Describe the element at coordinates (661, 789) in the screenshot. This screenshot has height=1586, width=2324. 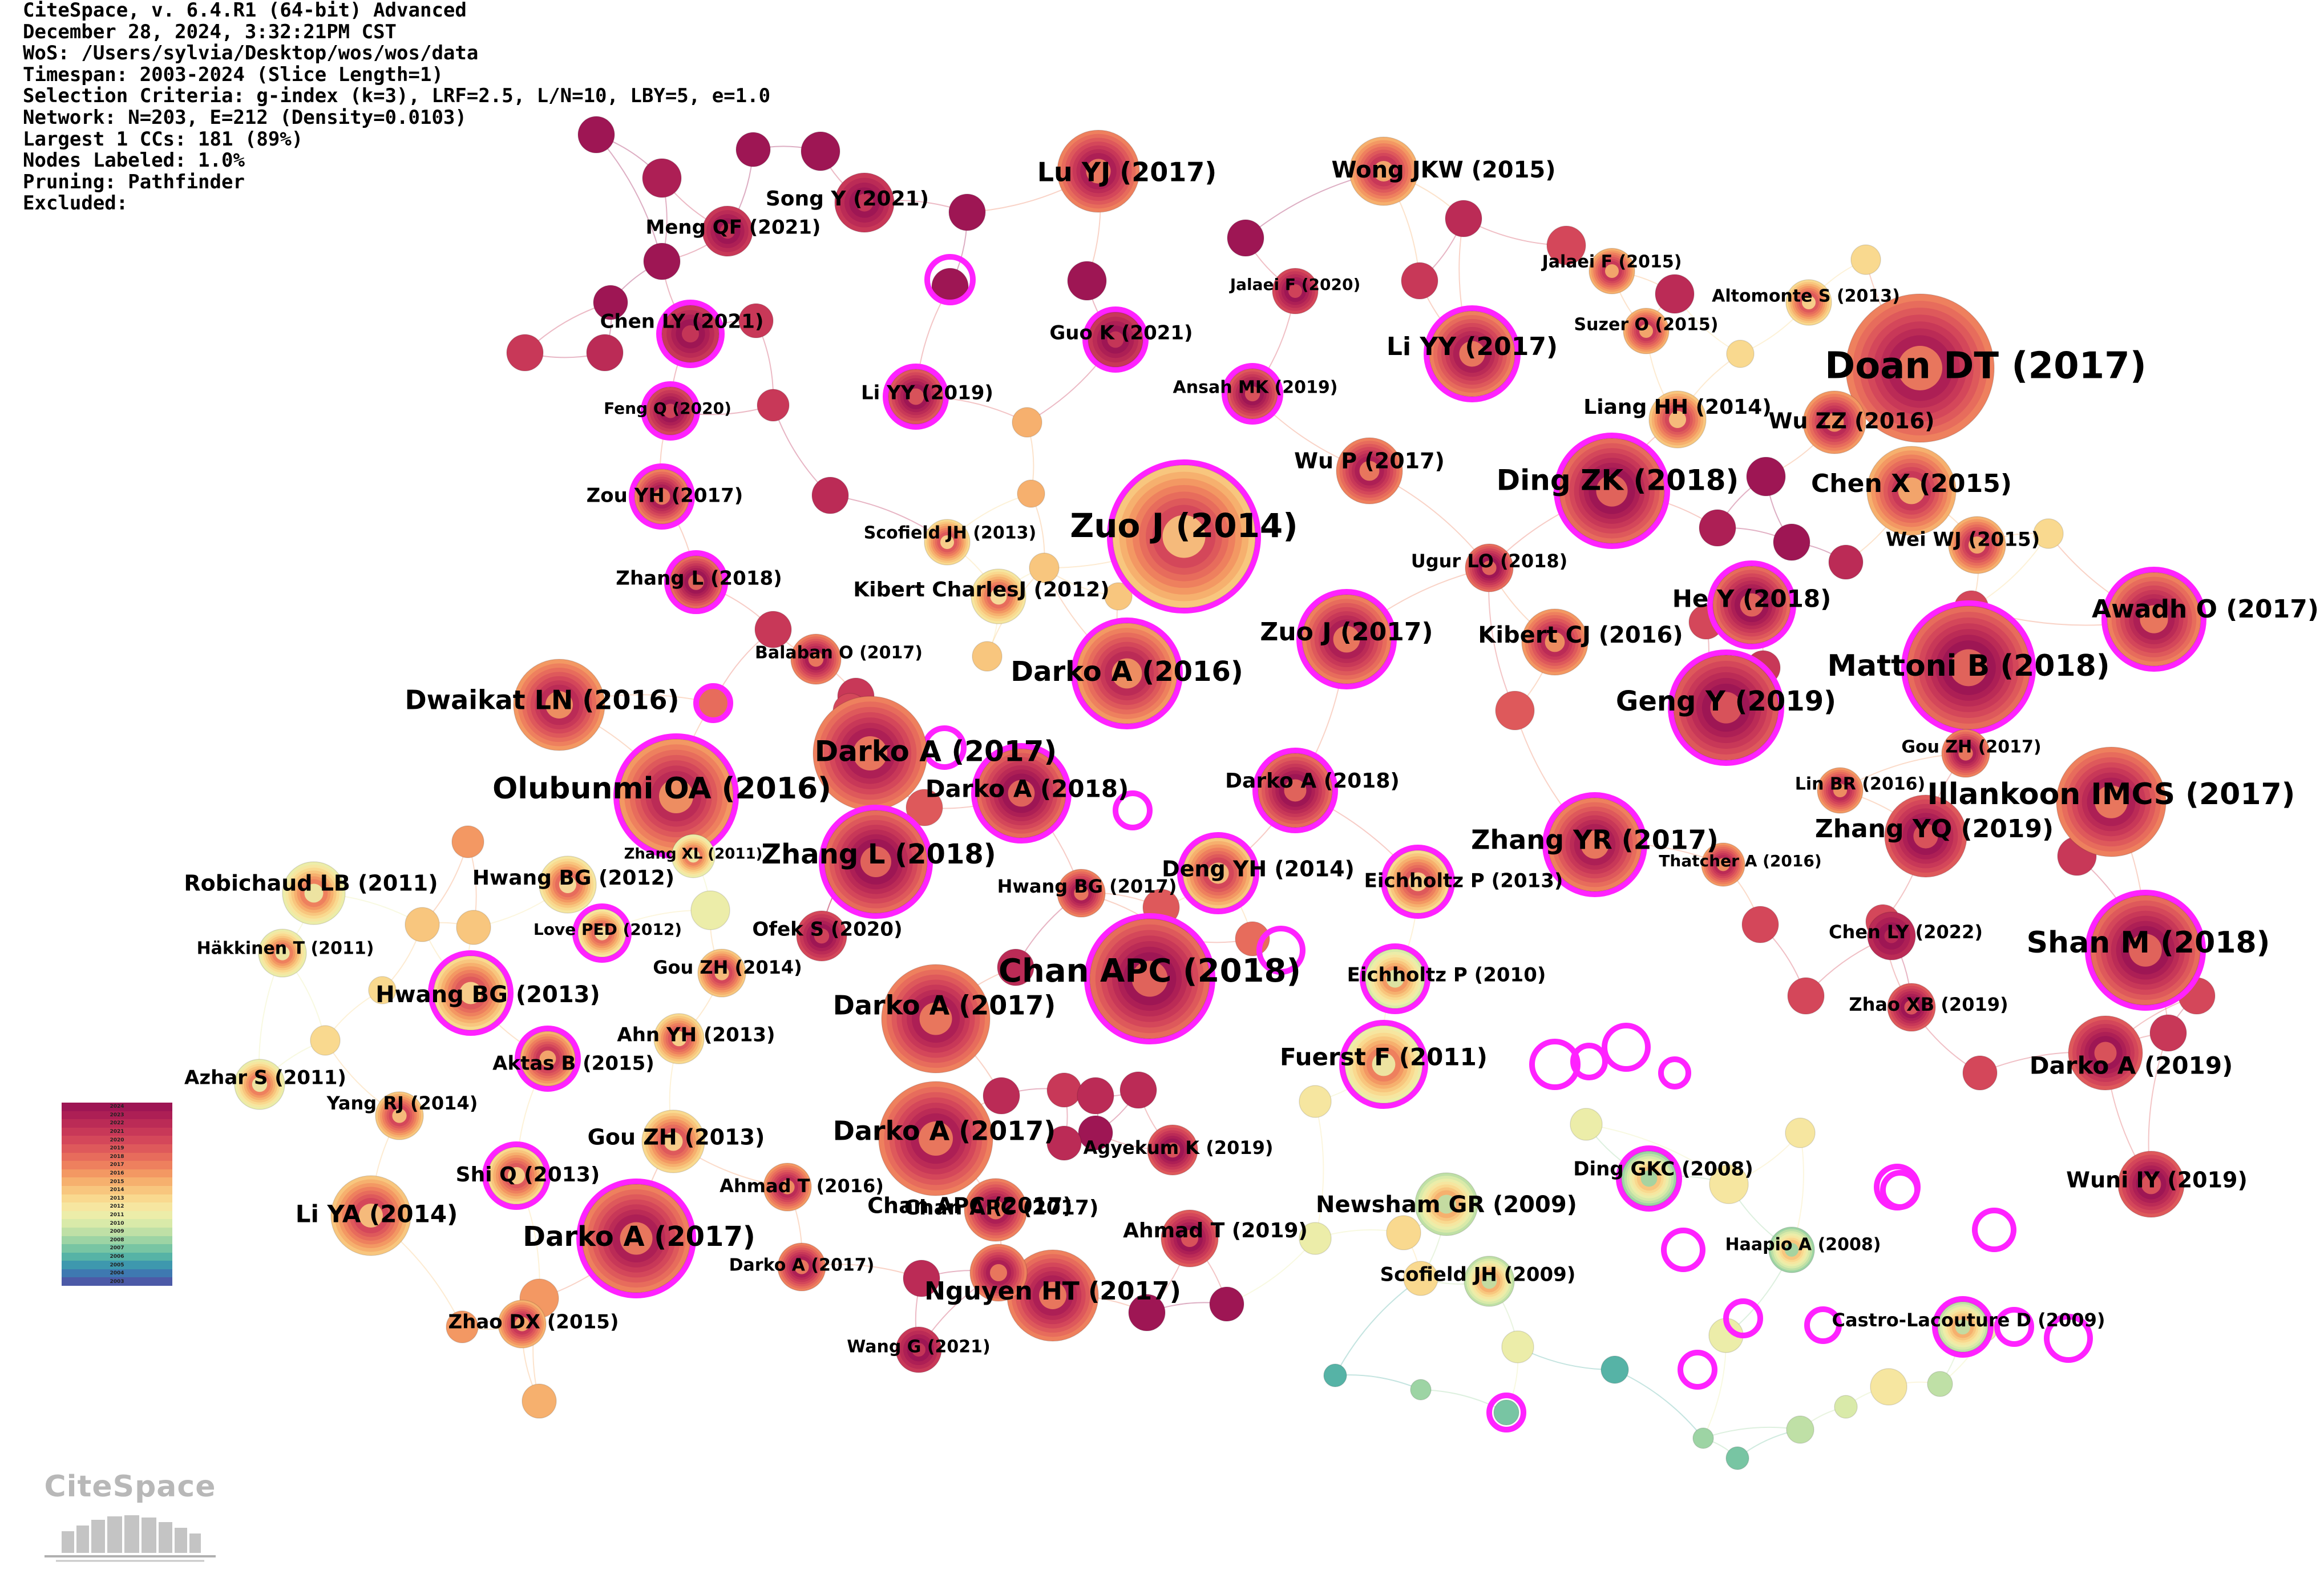
I see `node-label: Olubunmi OA (2016)` at that location.